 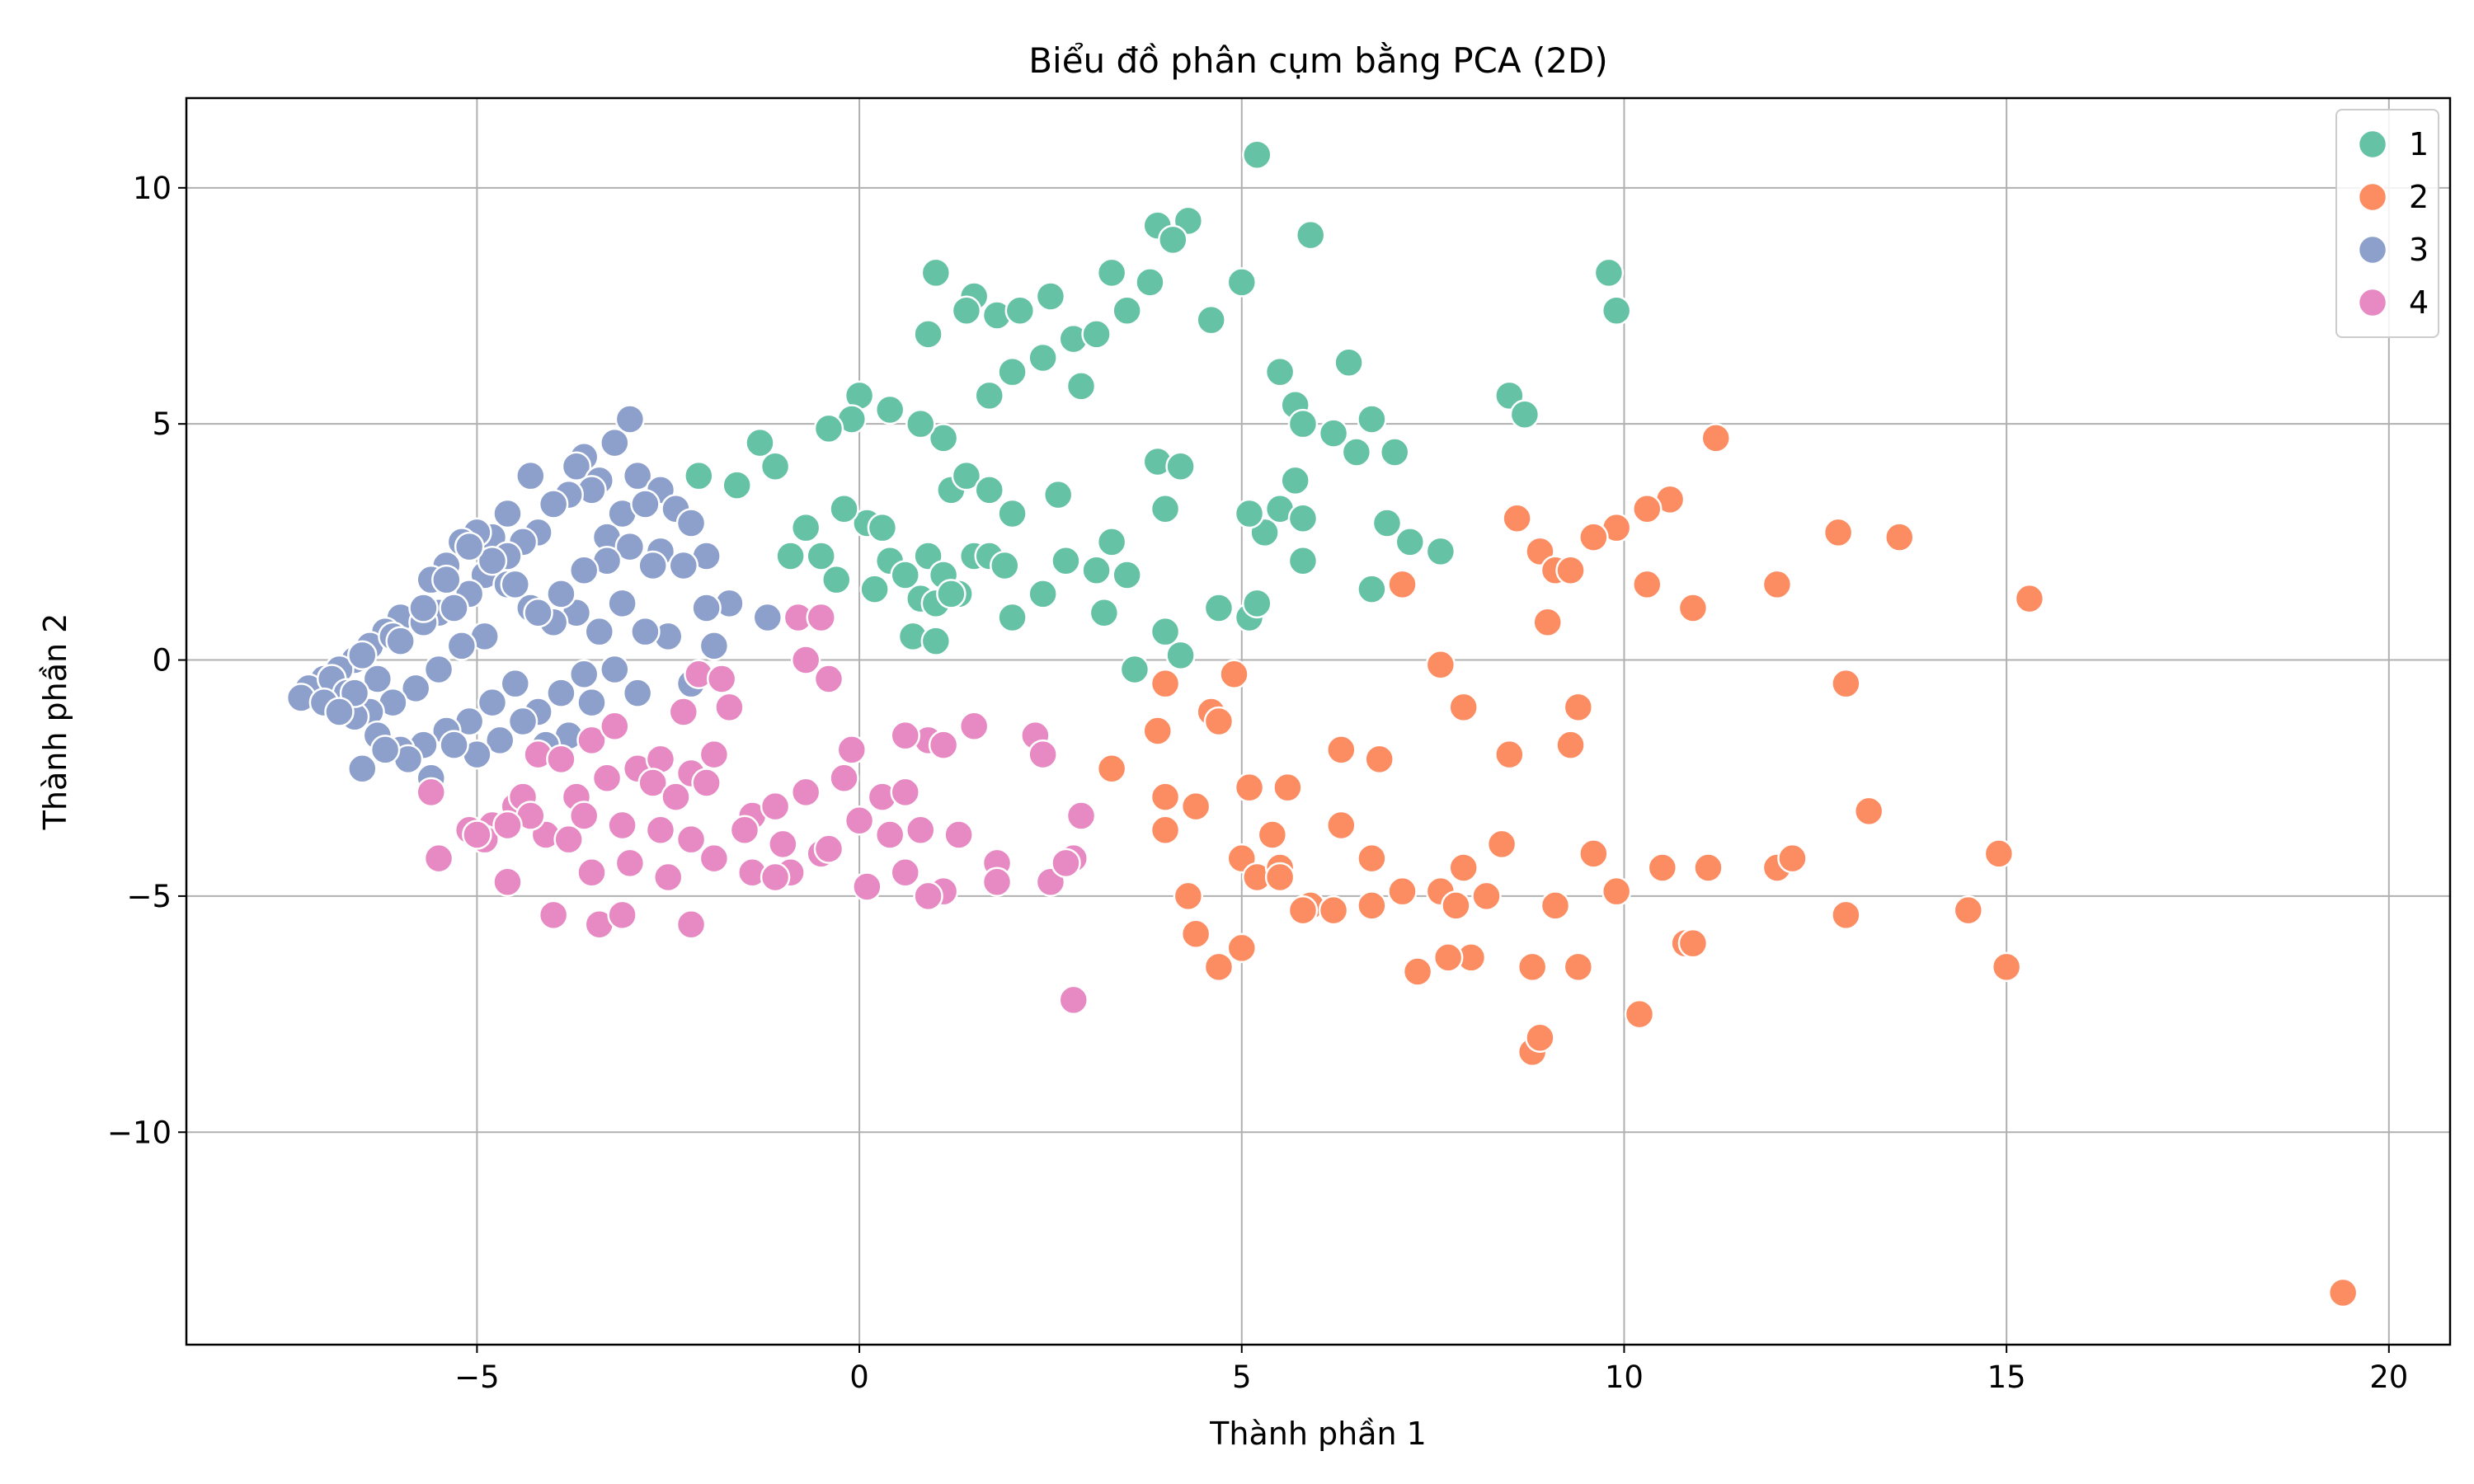 What do you see at coordinates (477, 1377) in the screenshot?
I see `x-tick-label: −5` at bounding box center [477, 1377].